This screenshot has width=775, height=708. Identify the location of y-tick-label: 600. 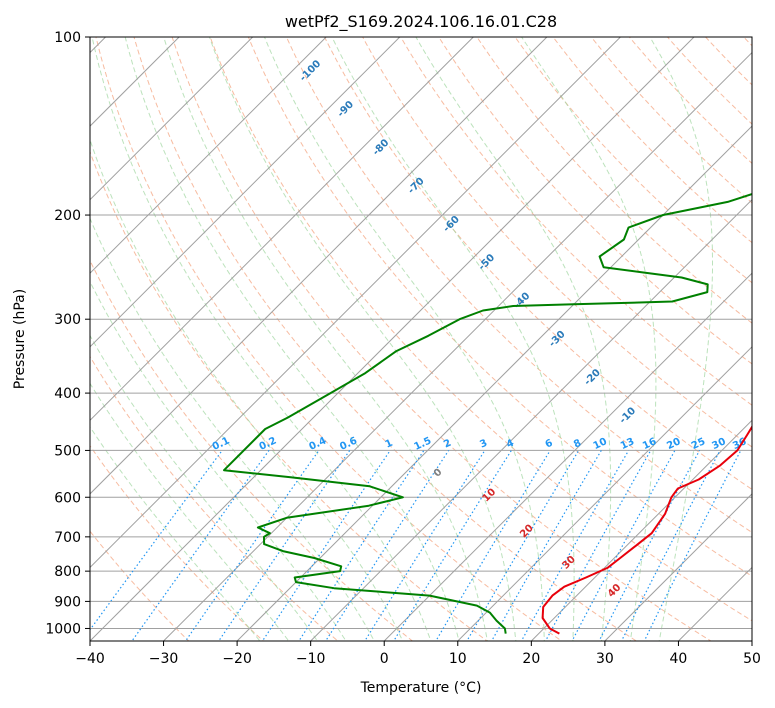
(67, 498).